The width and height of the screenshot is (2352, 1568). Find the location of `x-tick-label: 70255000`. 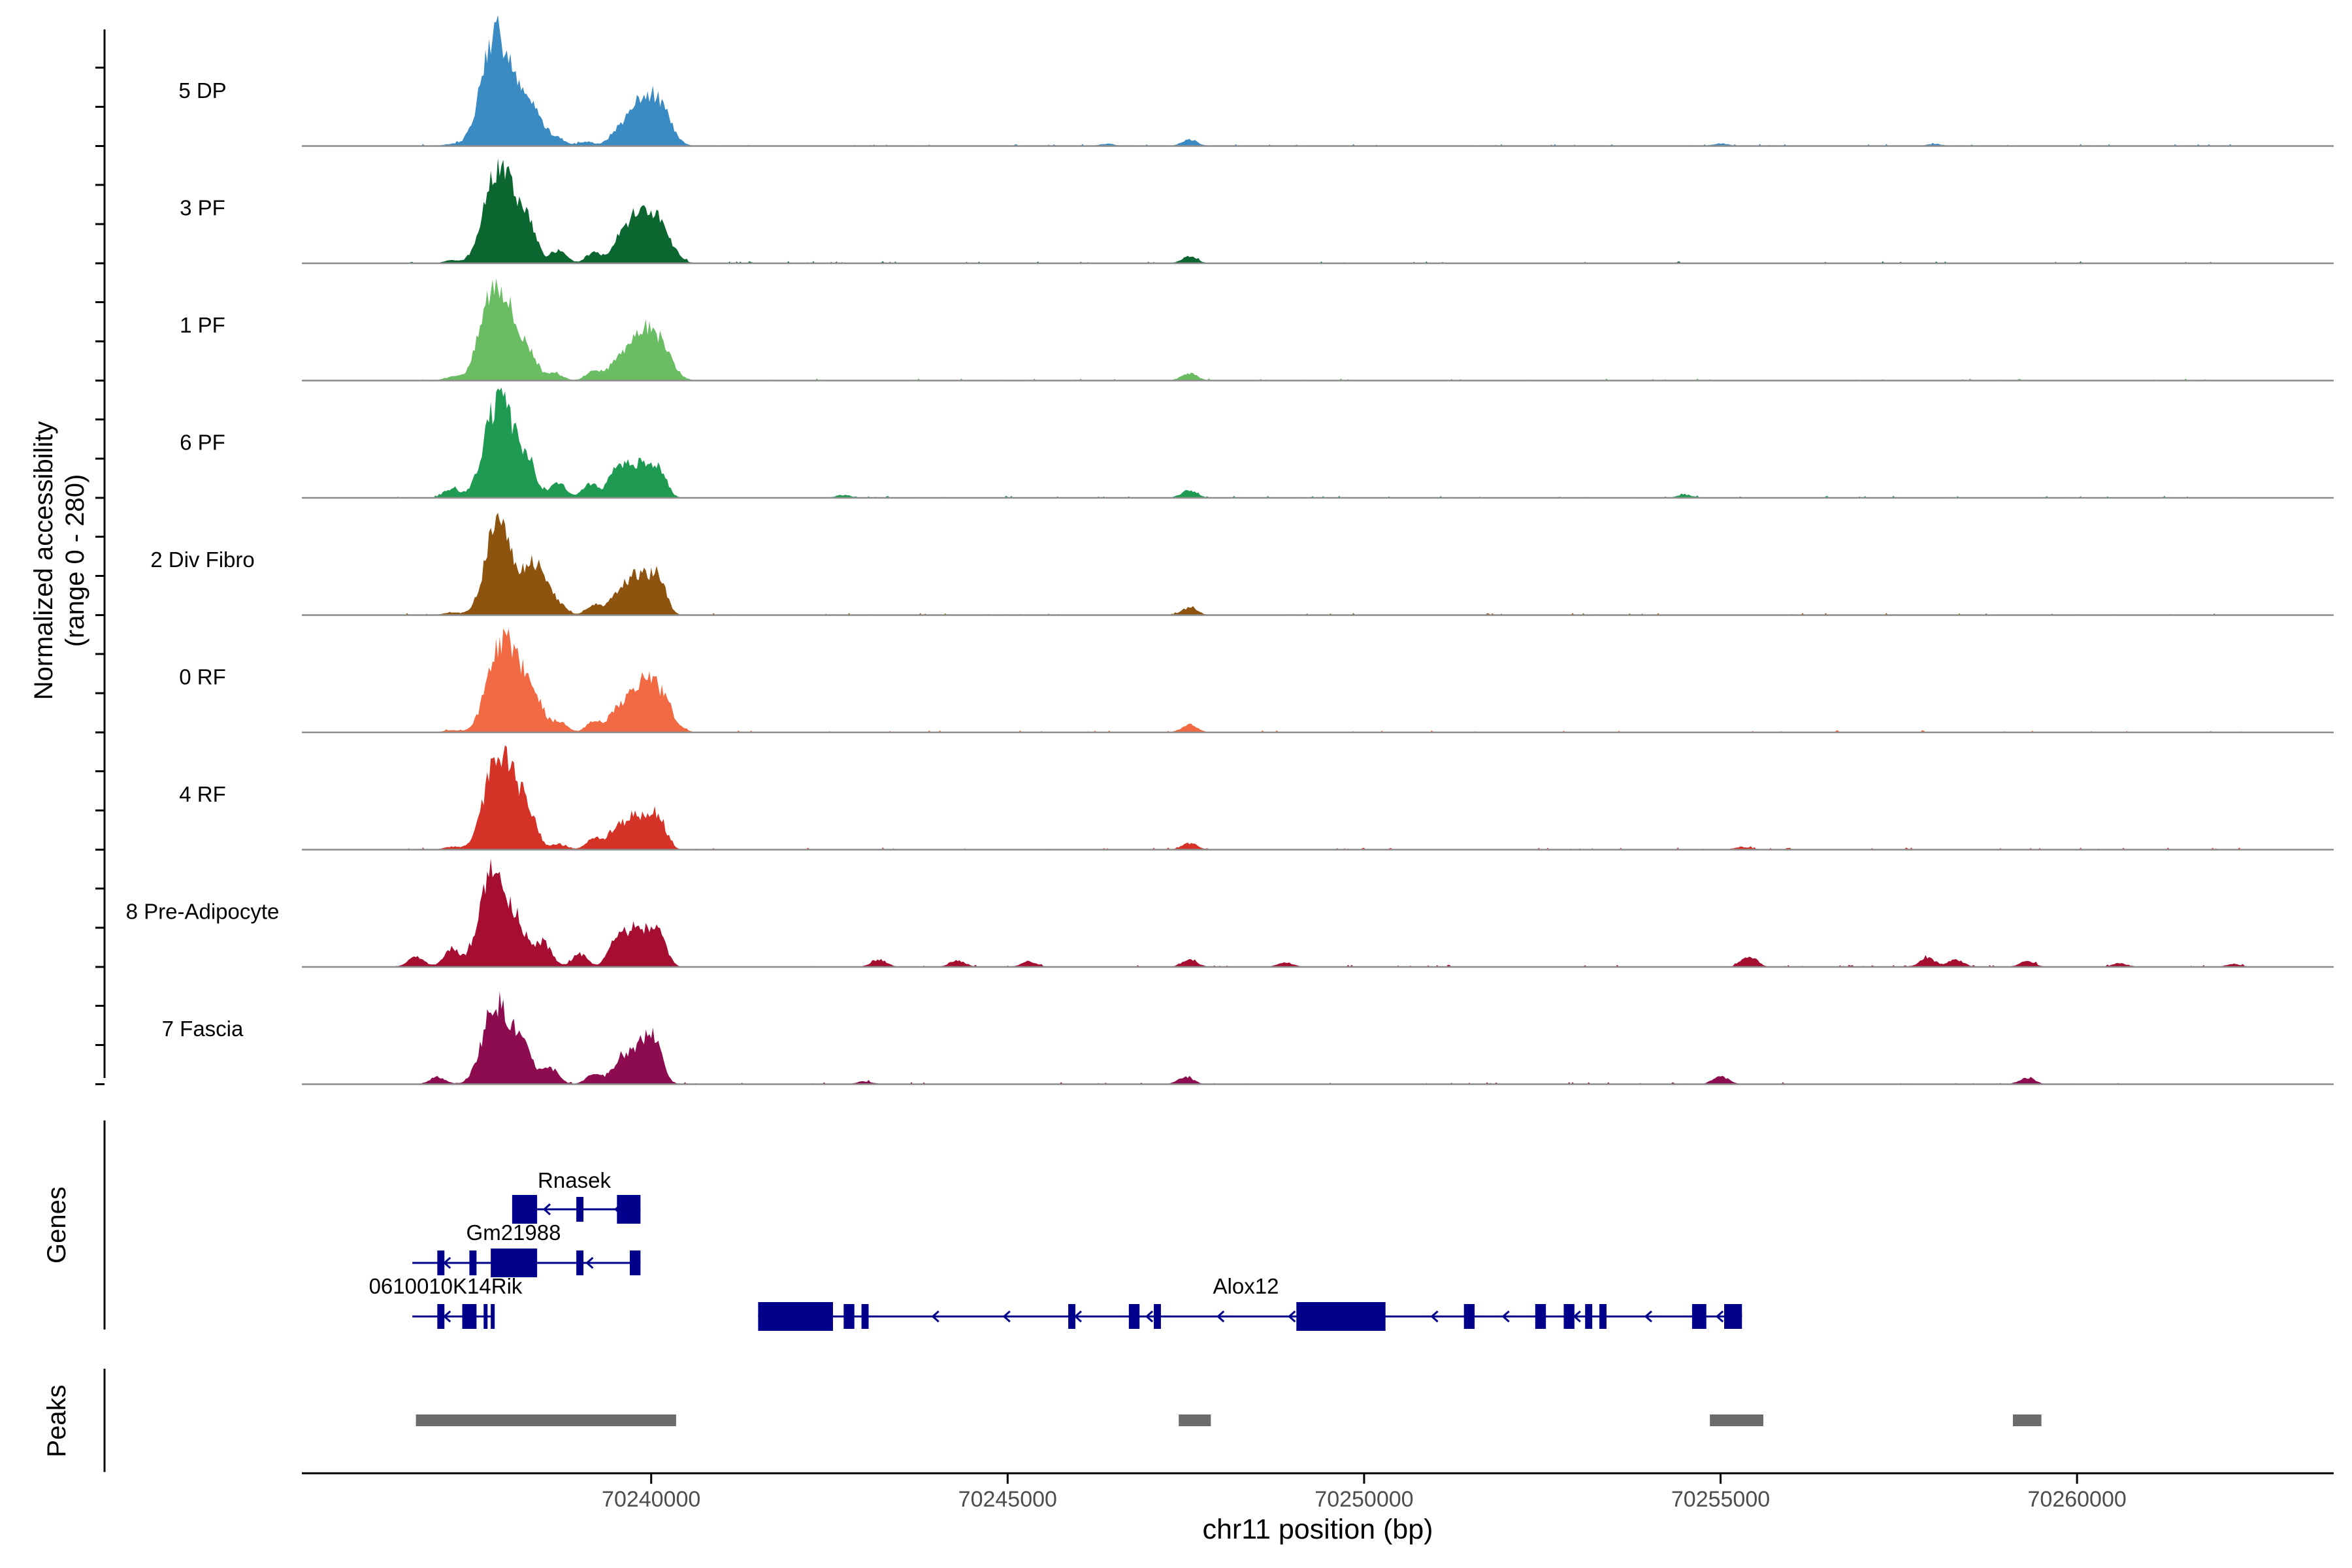

x-tick-label: 70255000 is located at coordinates (1720, 1499).